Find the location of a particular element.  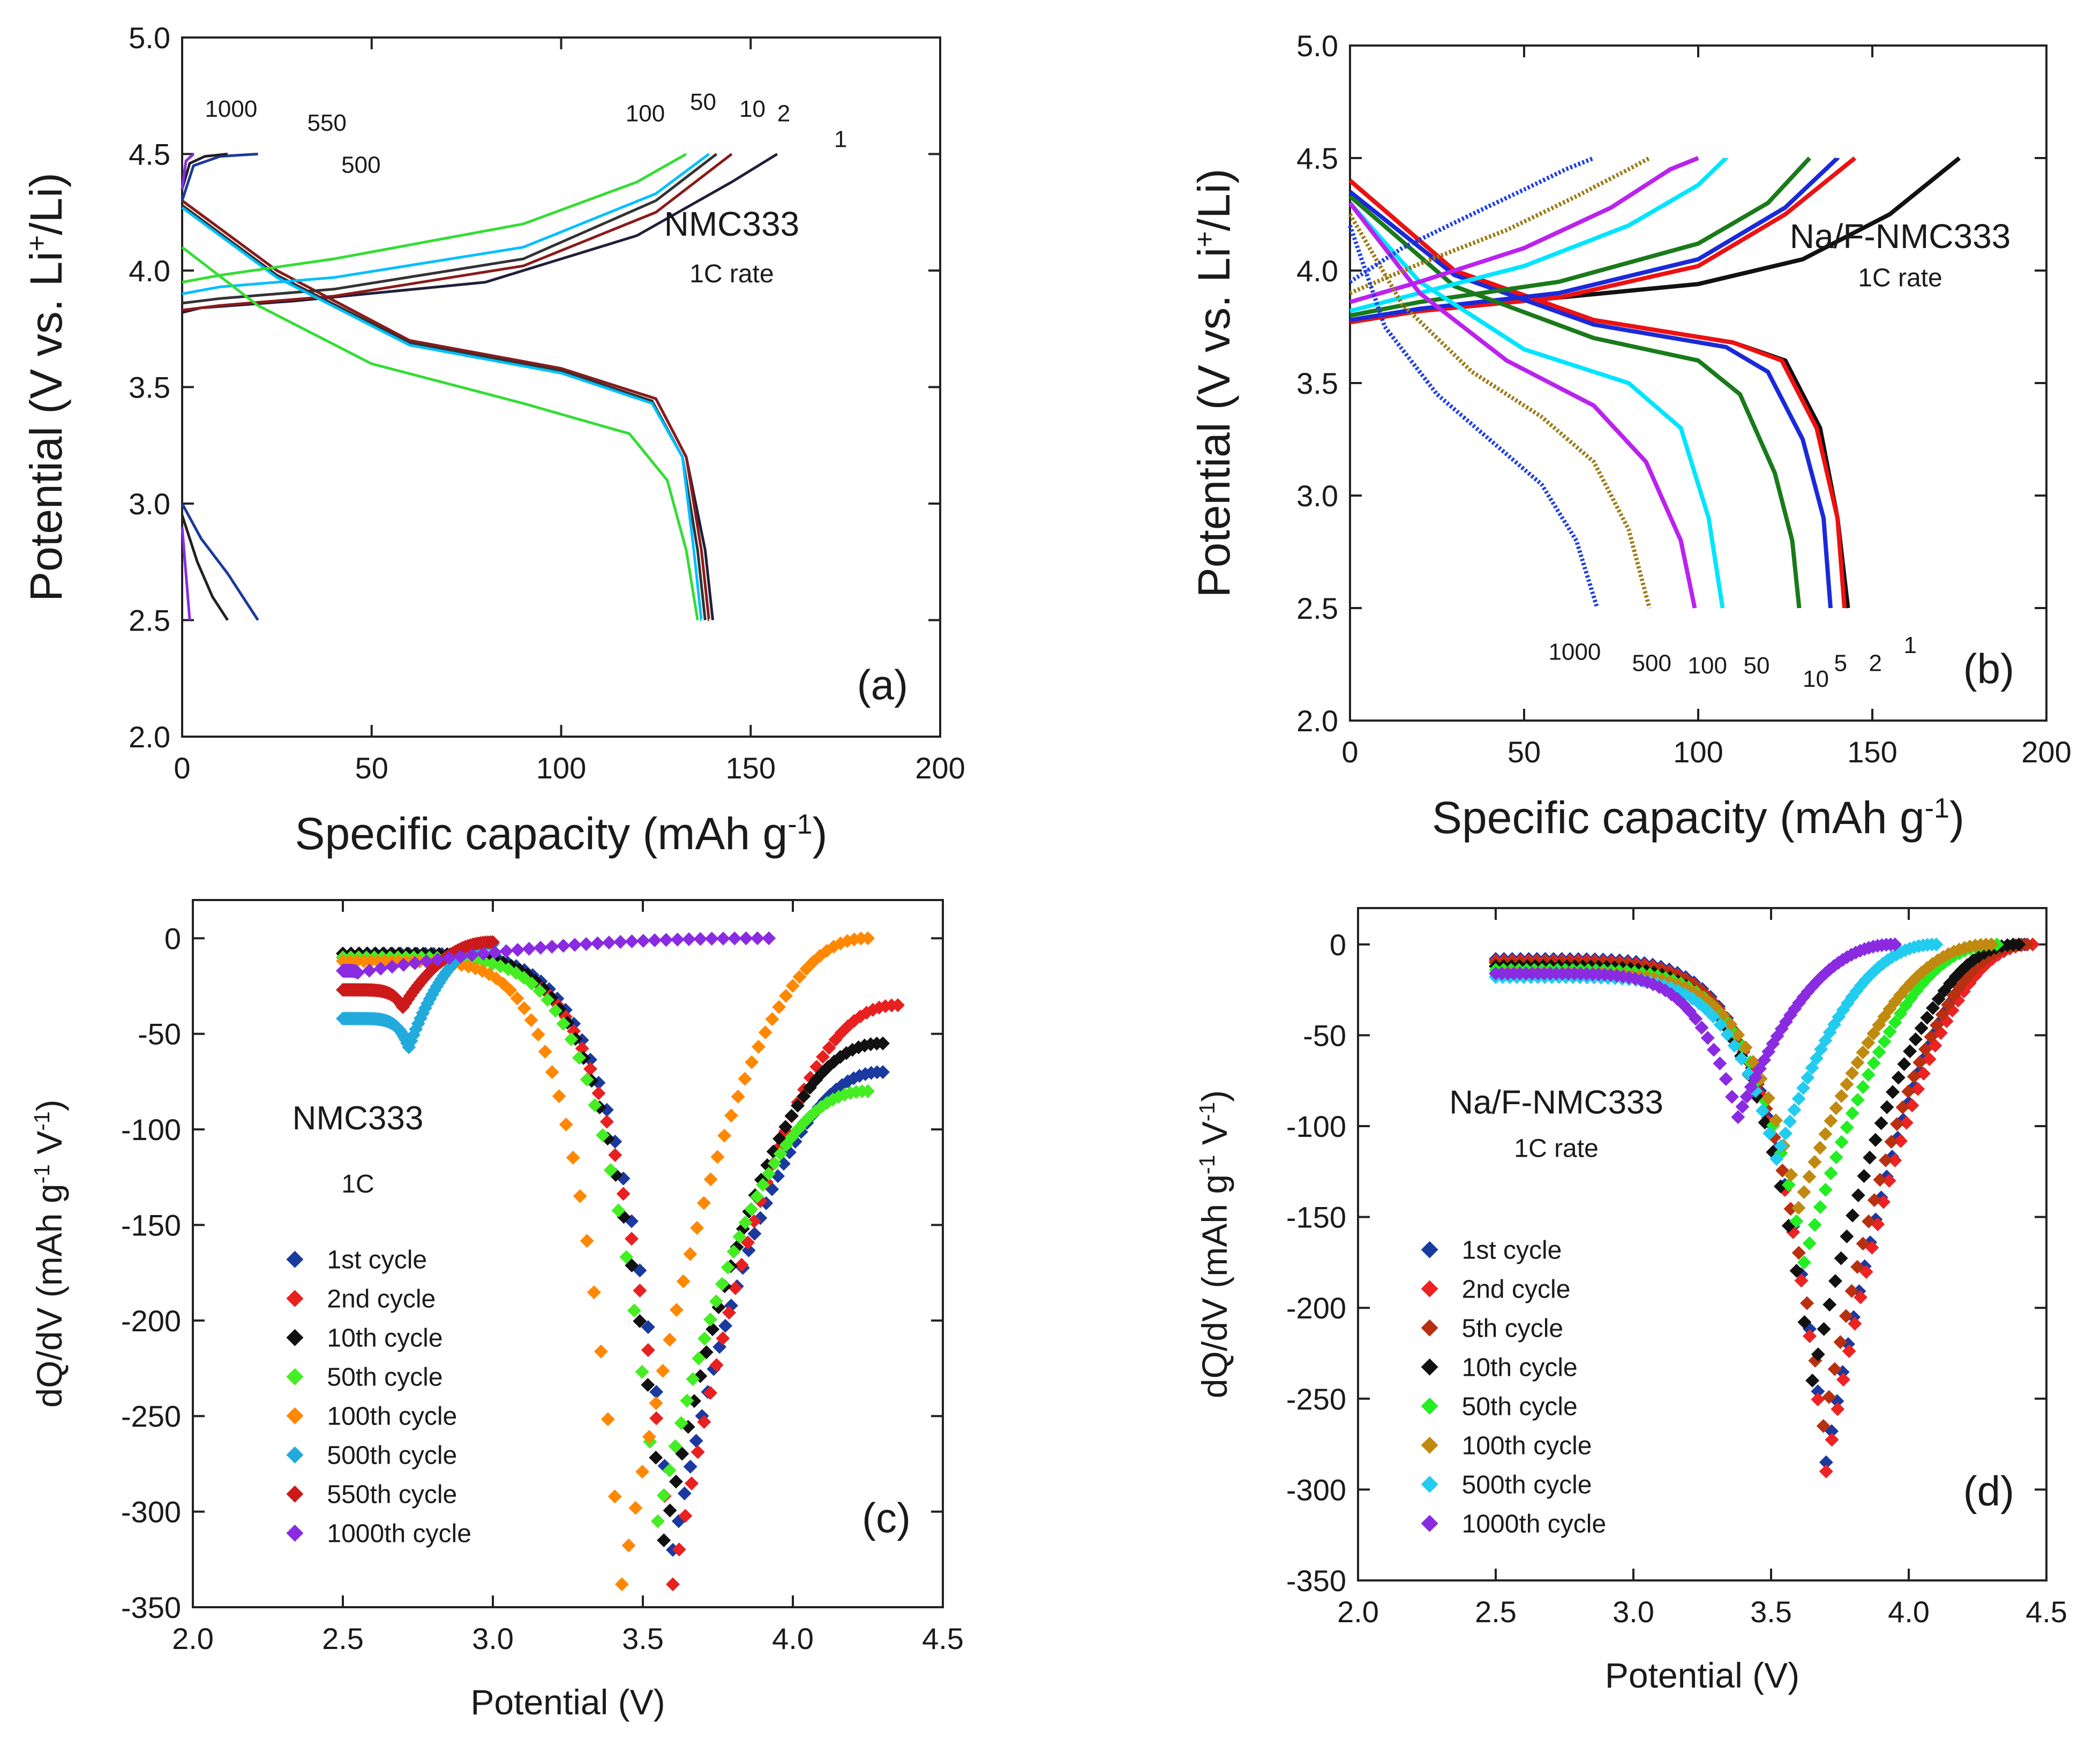

series-50-discharge is located at coordinates (1536, 405).